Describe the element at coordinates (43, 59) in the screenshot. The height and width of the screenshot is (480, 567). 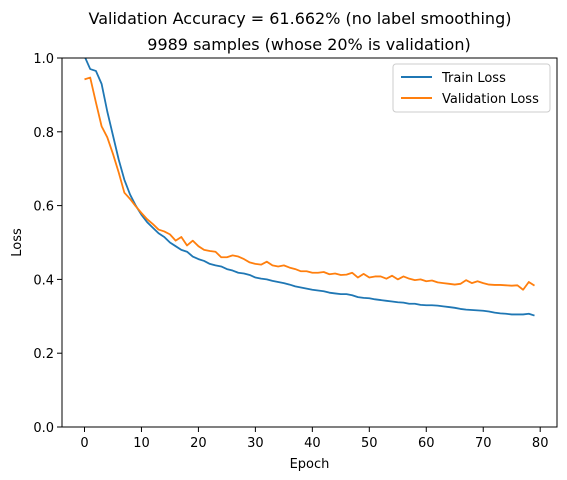
I see `y-tick-label: 1.0` at that location.